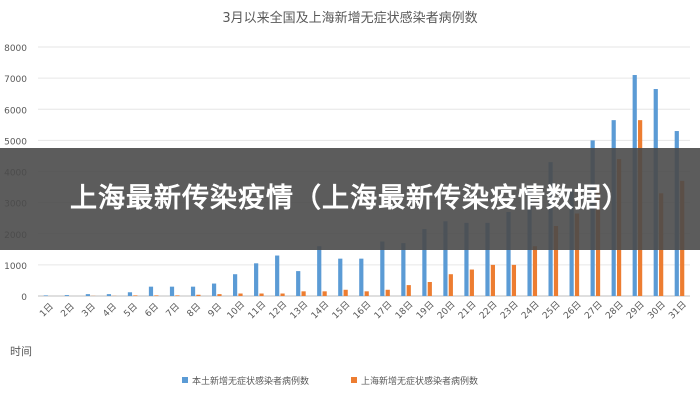 This screenshot has height=400, width=700. I want to click on x-tick-label: 19日, so click(425, 310).